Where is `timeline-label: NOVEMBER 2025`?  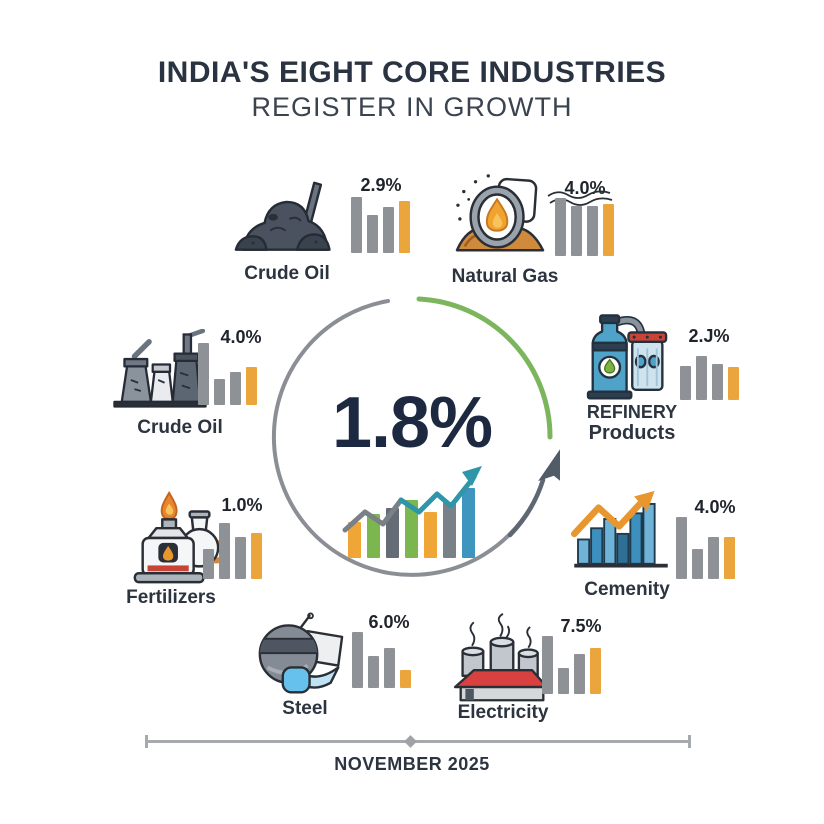
timeline-label: NOVEMBER 2025 is located at coordinates (412, 764).